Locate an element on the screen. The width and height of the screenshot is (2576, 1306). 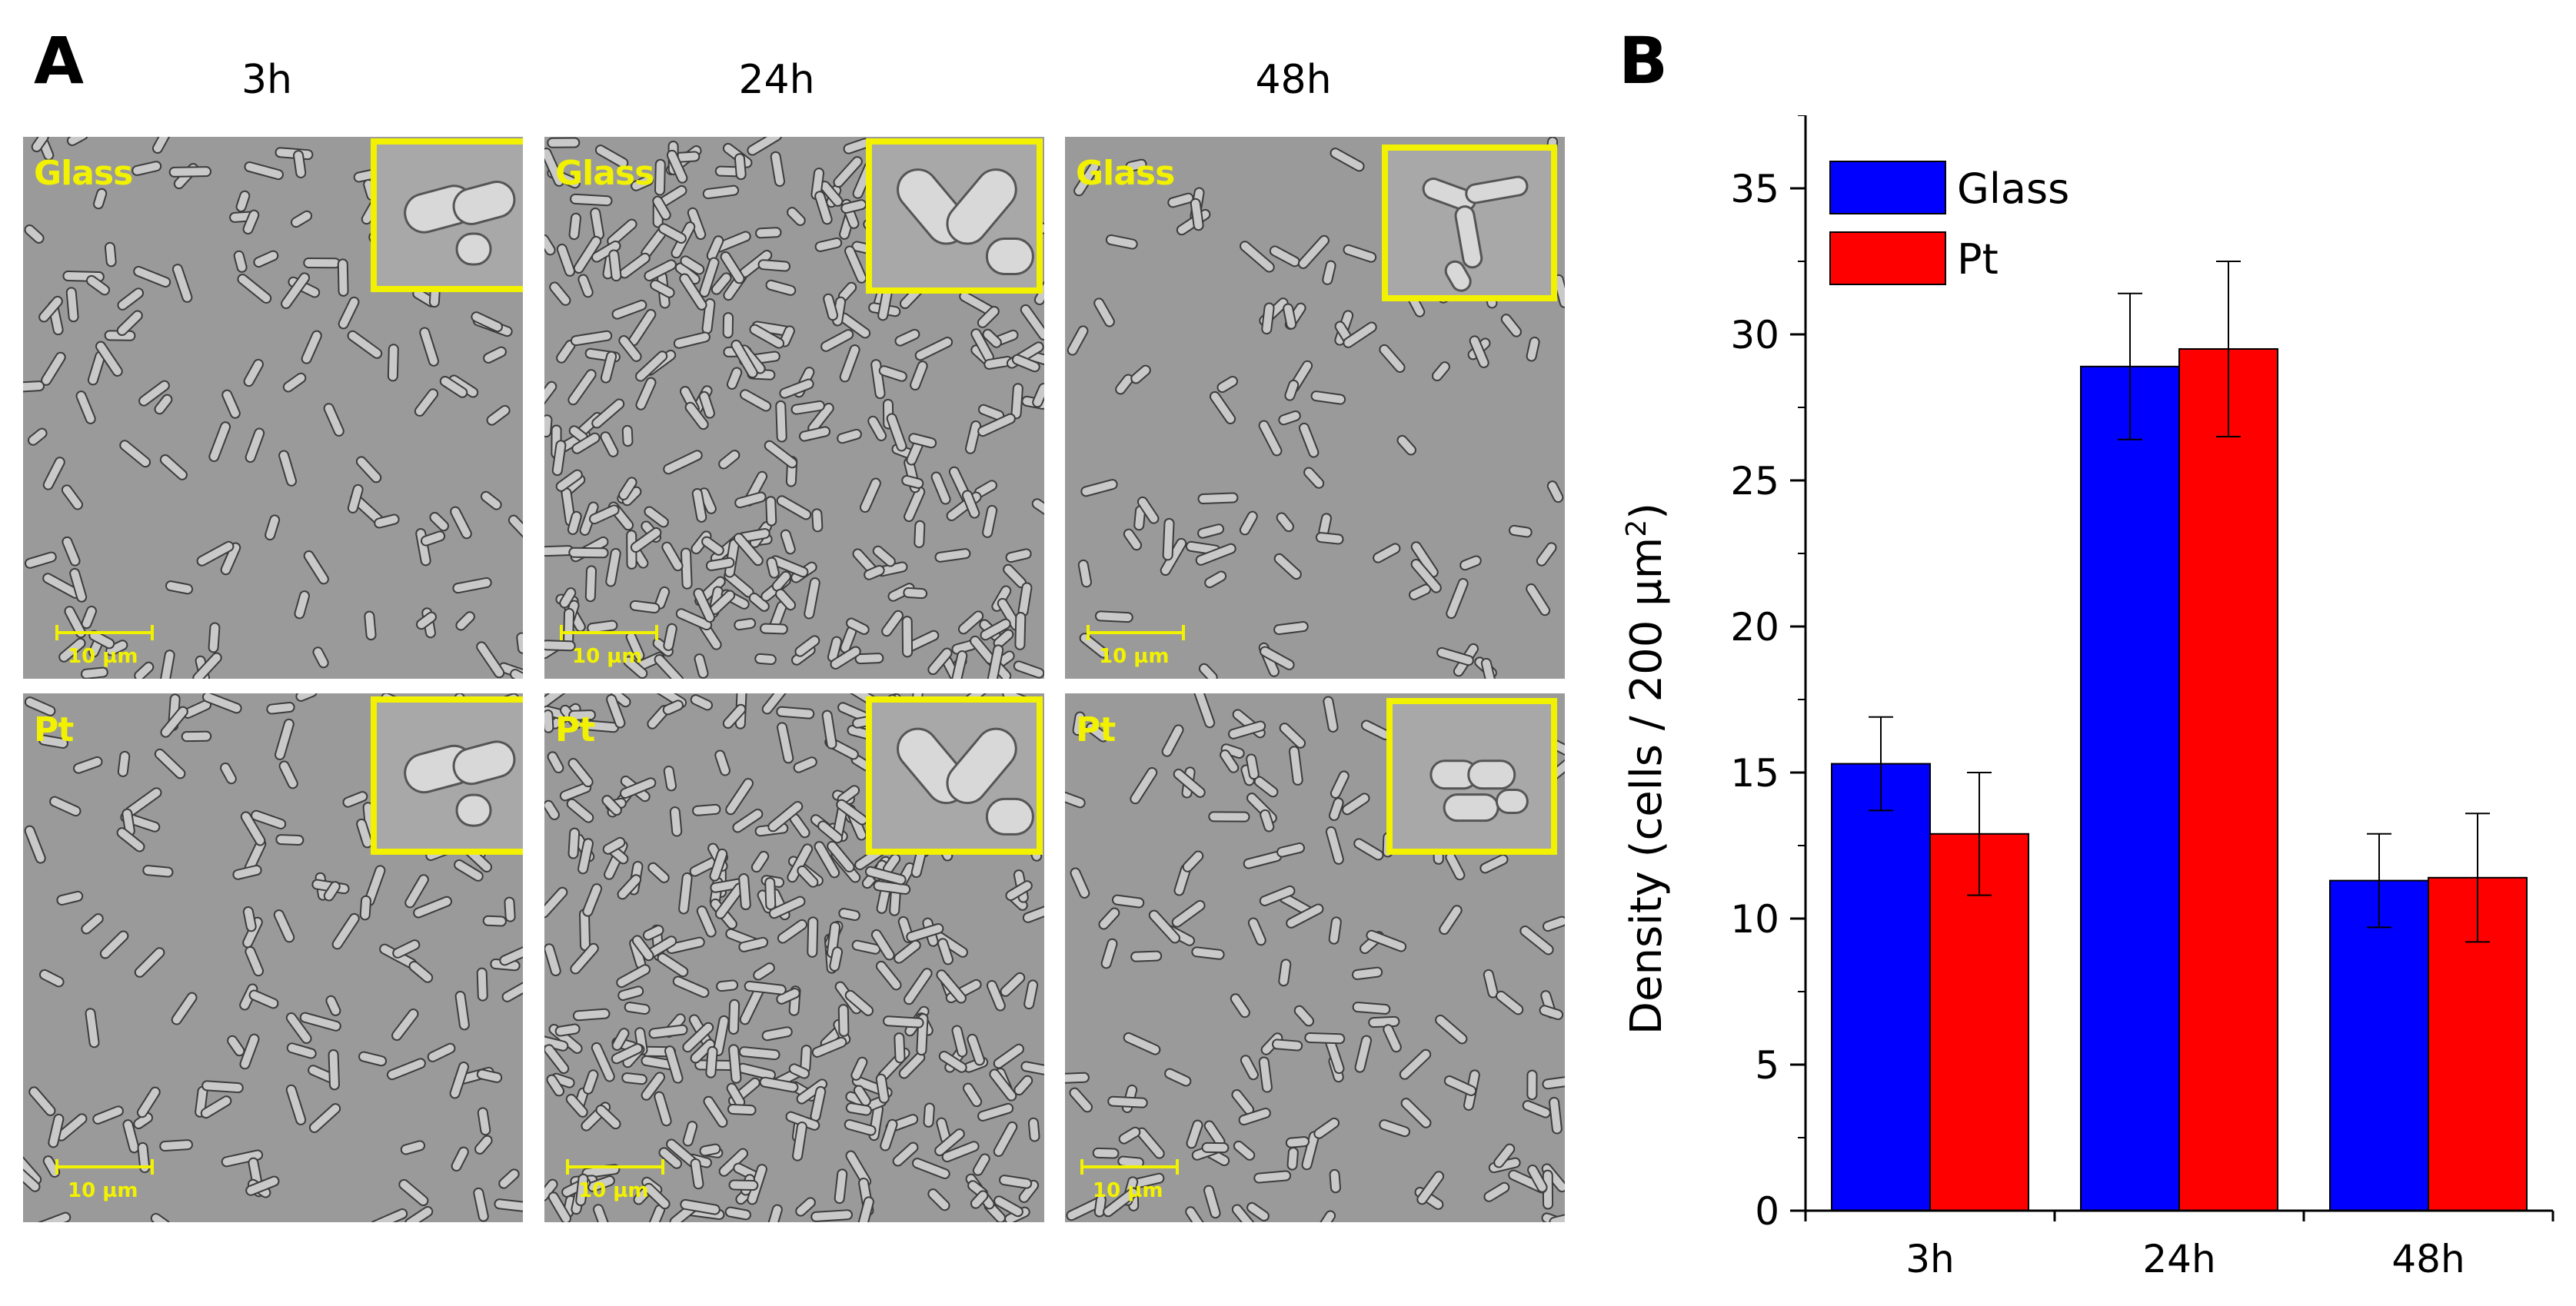
bar-glass-24h is located at coordinates (2130, 788).